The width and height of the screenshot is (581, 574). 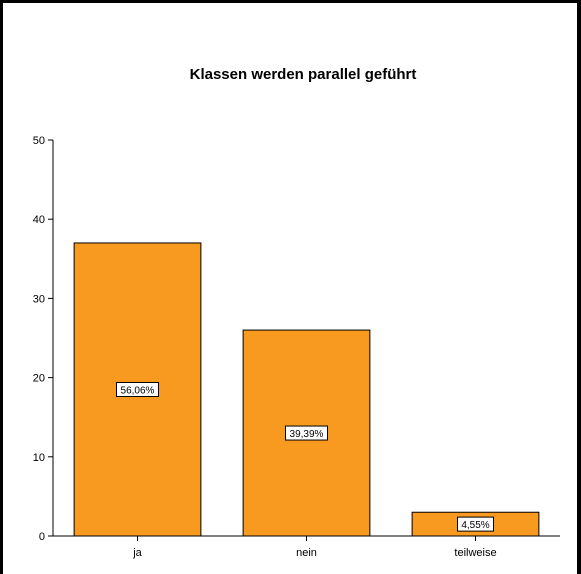 I want to click on x-tick-label: teilweise, so click(x=475, y=553).